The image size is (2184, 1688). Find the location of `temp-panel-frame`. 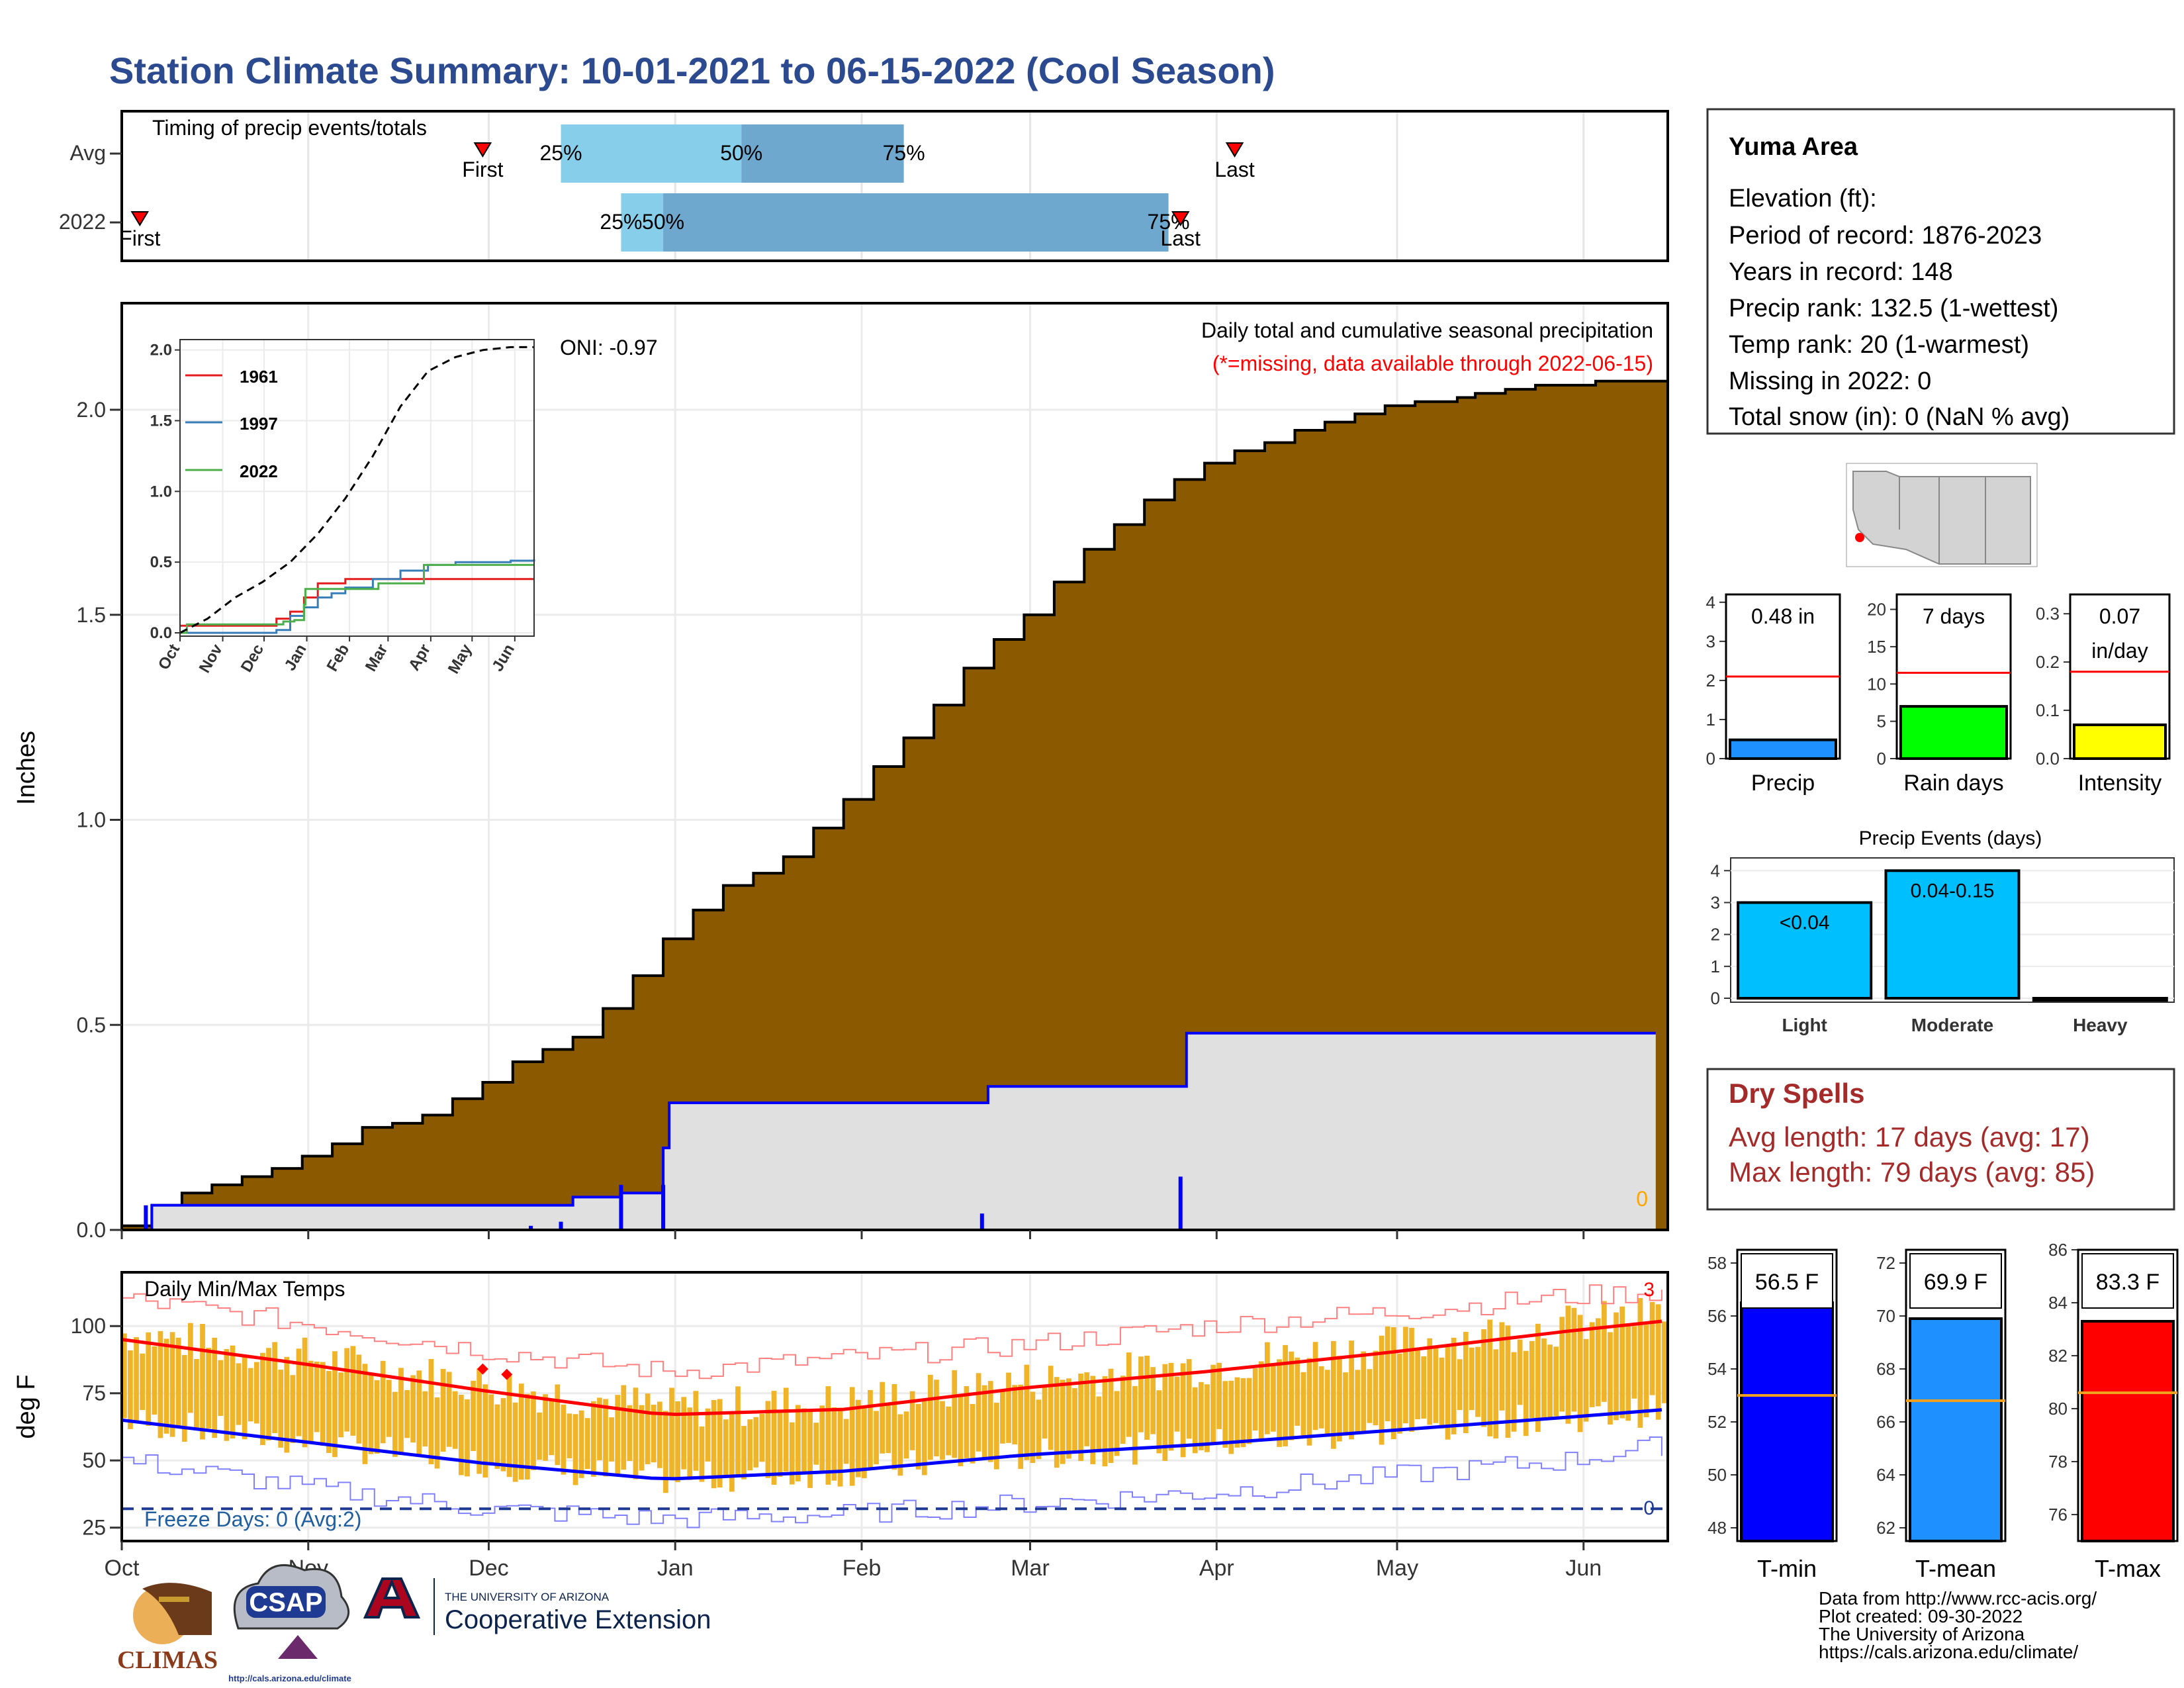

temp-panel-frame is located at coordinates (894, 1406).